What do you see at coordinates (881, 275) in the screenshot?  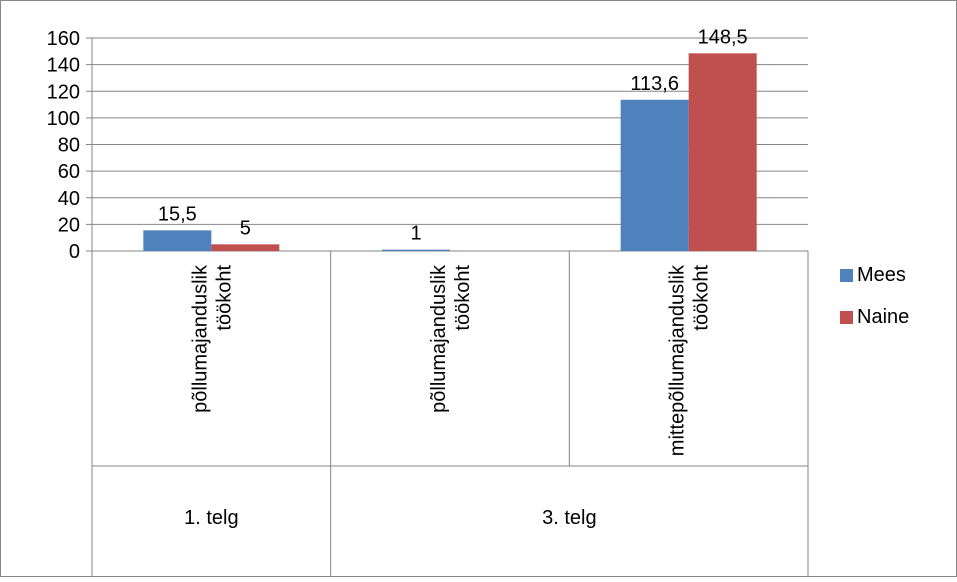 I see `legend-label: Mees` at bounding box center [881, 275].